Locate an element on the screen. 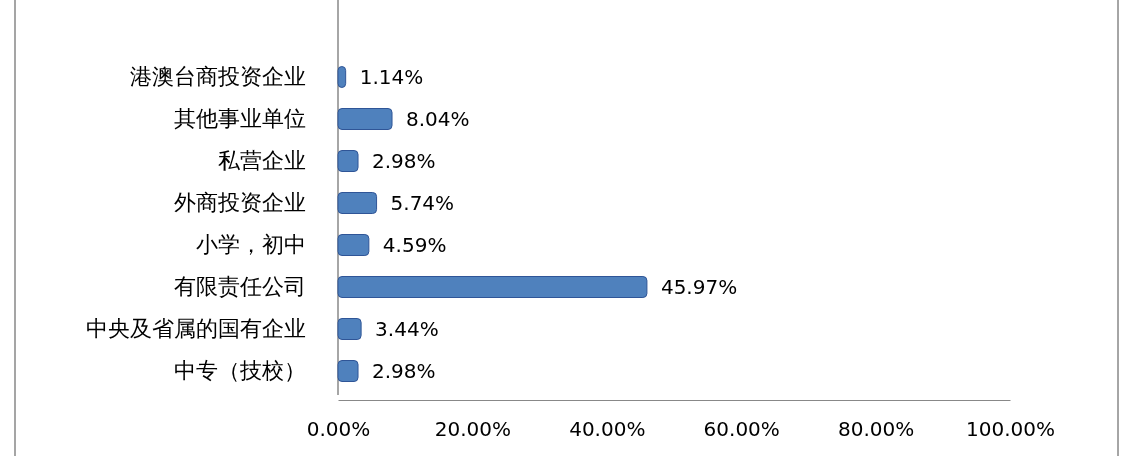  y-tick-label: 私营企业 is located at coordinates (262, 161).